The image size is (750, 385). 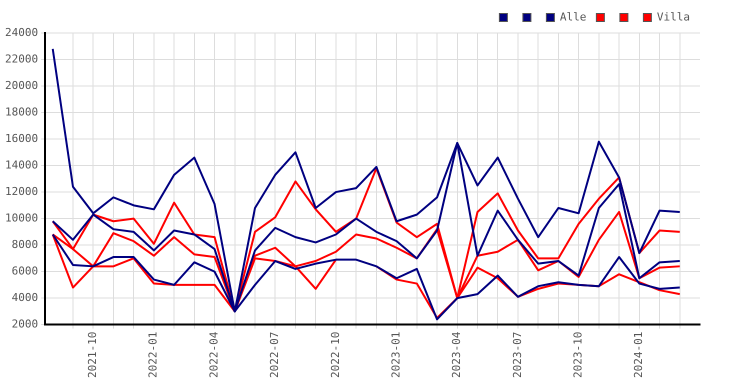 What do you see at coordinates (395, 355) in the screenshot?
I see `x-tick-label: 2023-01` at bounding box center [395, 355].